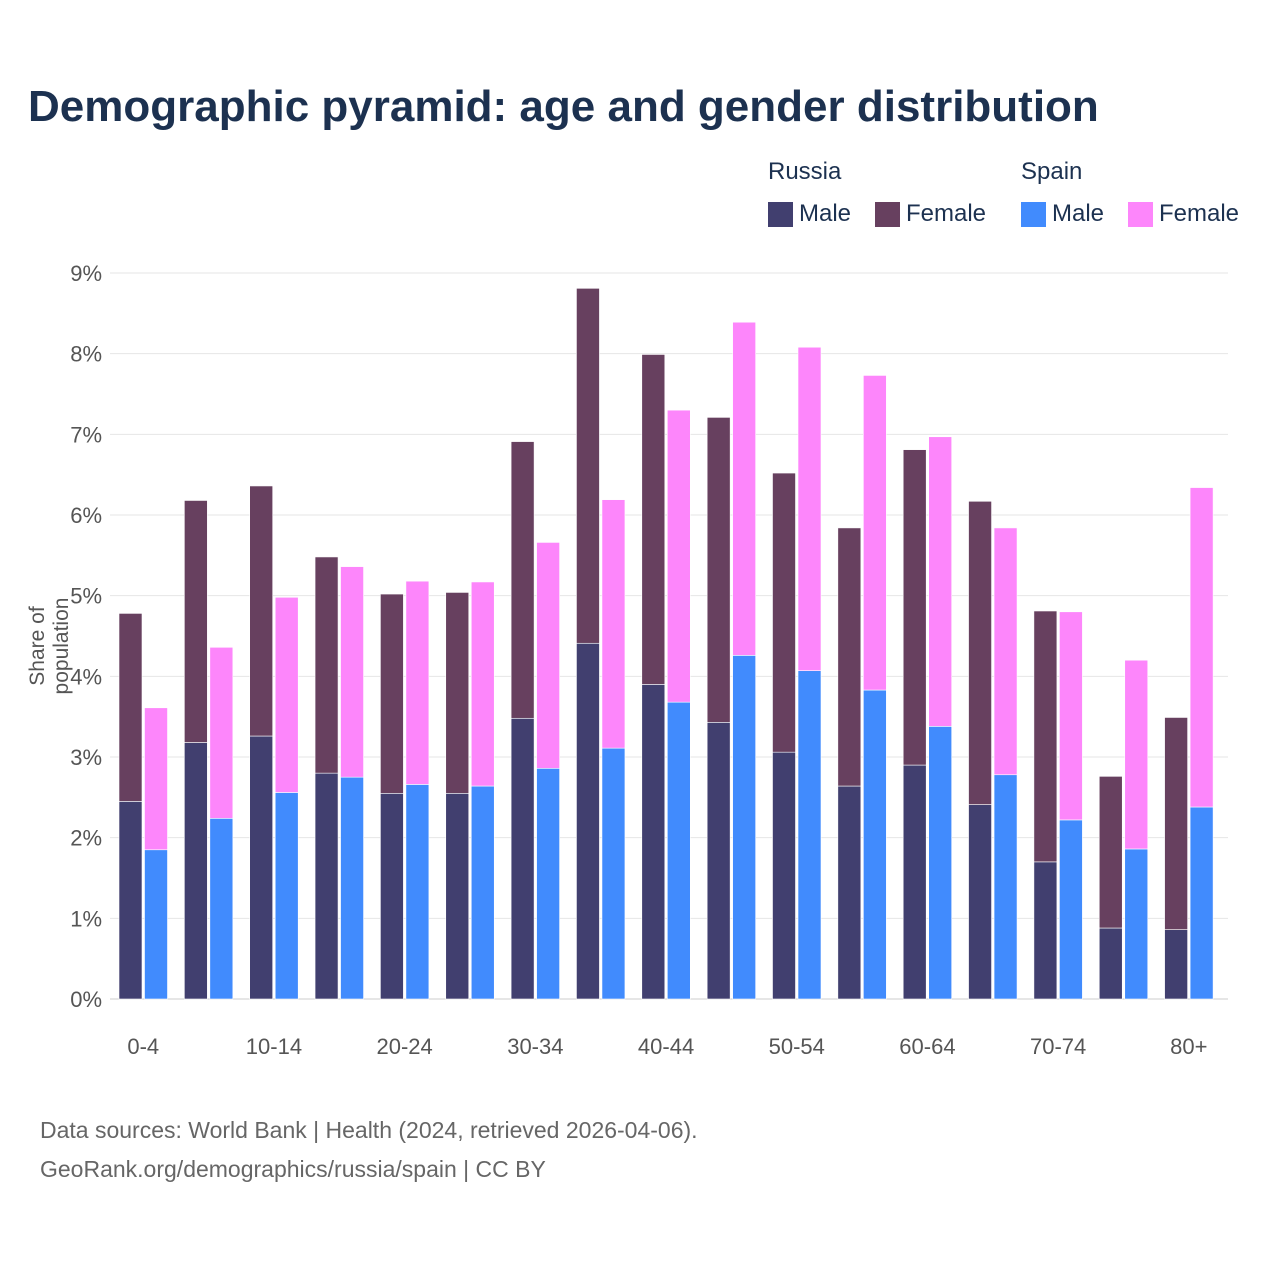 The width and height of the screenshot is (1280, 1280). What do you see at coordinates (1078, 213) in the screenshot?
I see `legend-label: Male` at bounding box center [1078, 213].